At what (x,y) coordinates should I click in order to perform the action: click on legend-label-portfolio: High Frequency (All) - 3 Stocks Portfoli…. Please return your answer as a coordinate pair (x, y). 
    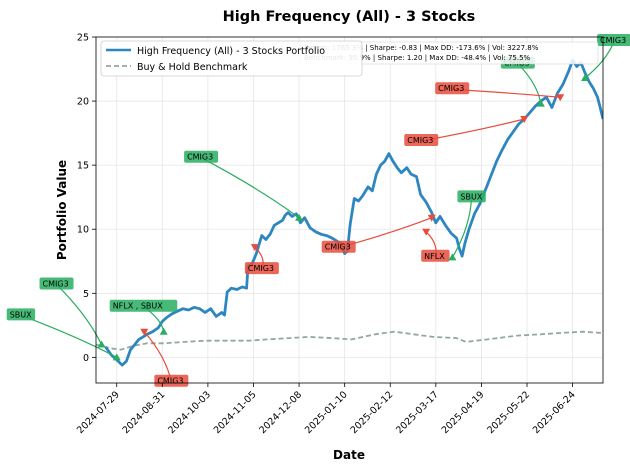
    Looking at the image, I should click on (231, 51).